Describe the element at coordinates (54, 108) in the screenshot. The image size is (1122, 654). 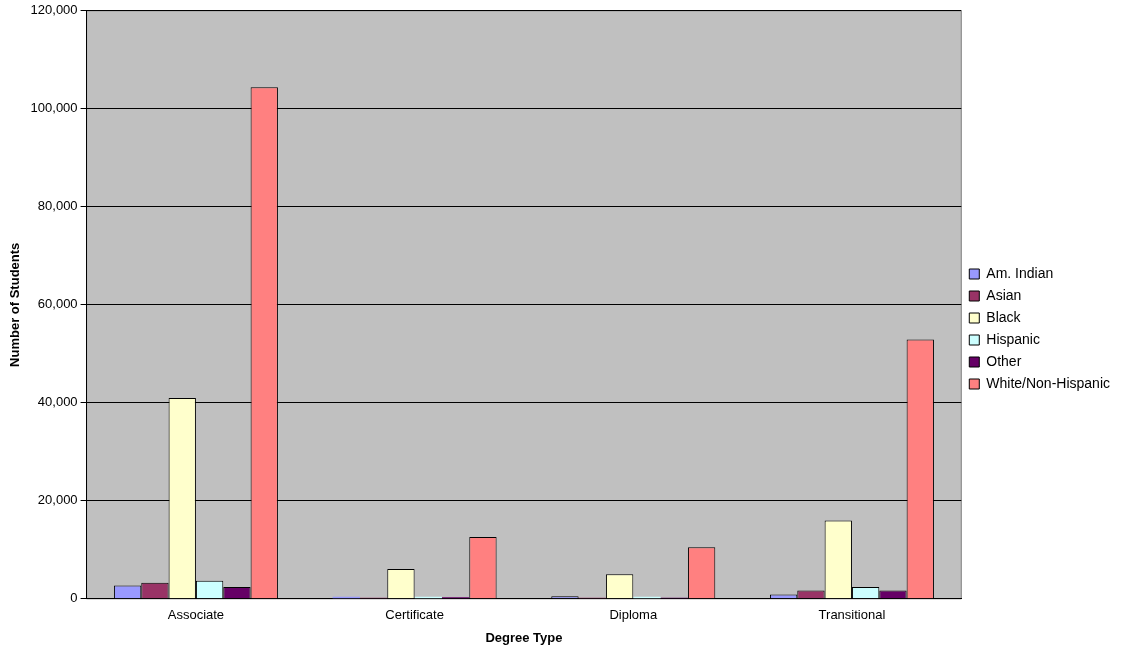
I see `y-tick-label: 100,000` at that location.